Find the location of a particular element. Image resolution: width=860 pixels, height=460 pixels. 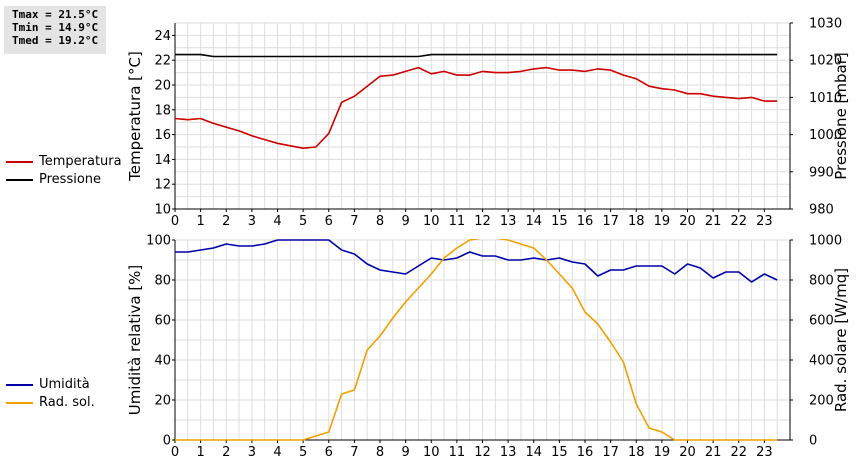

legend-swatch-temperatura is located at coordinates (19, 162).